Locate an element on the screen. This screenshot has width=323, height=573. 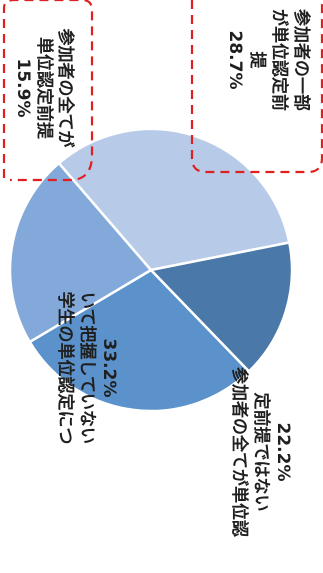
label-slice-1-line-1: 参加者の一部 is located at coordinates (301, 60).